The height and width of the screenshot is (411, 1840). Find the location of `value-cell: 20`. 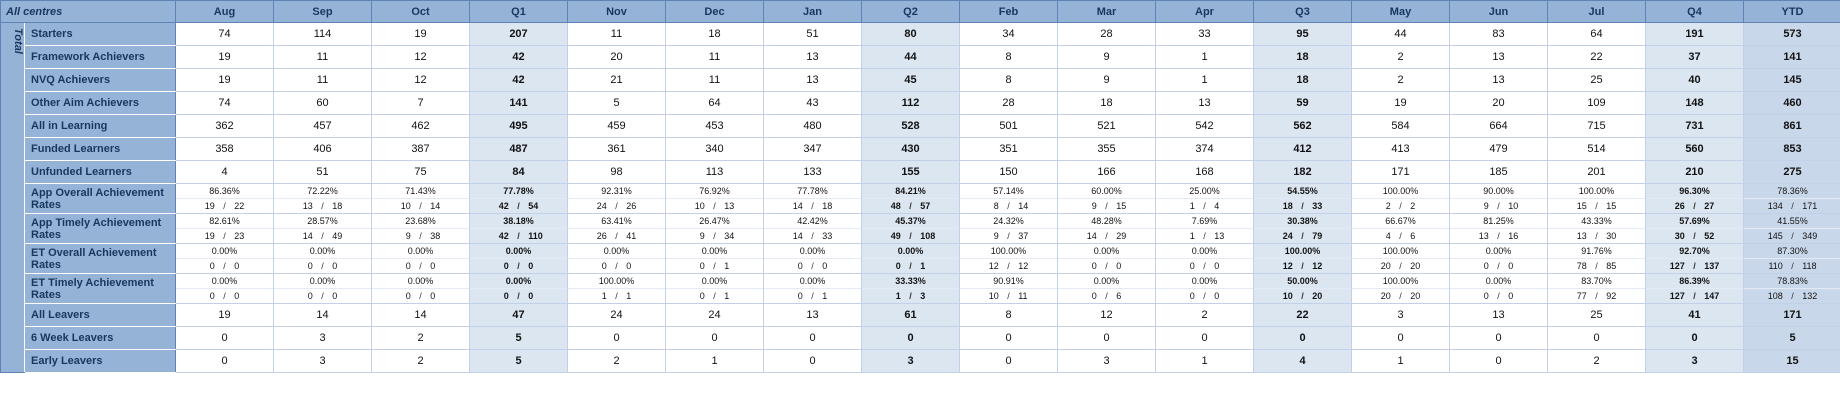

value-cell: 20 is located at coordinates (616, 57).